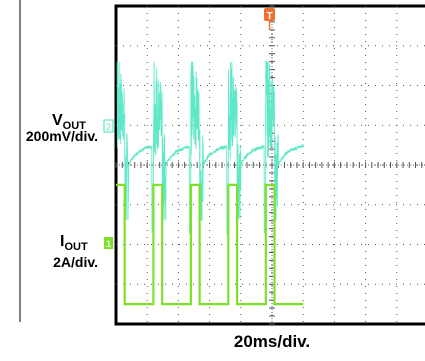 The height and width of the screenshot is (361, 425). I want to click on vout-label: VOUT, so click(69, 122).